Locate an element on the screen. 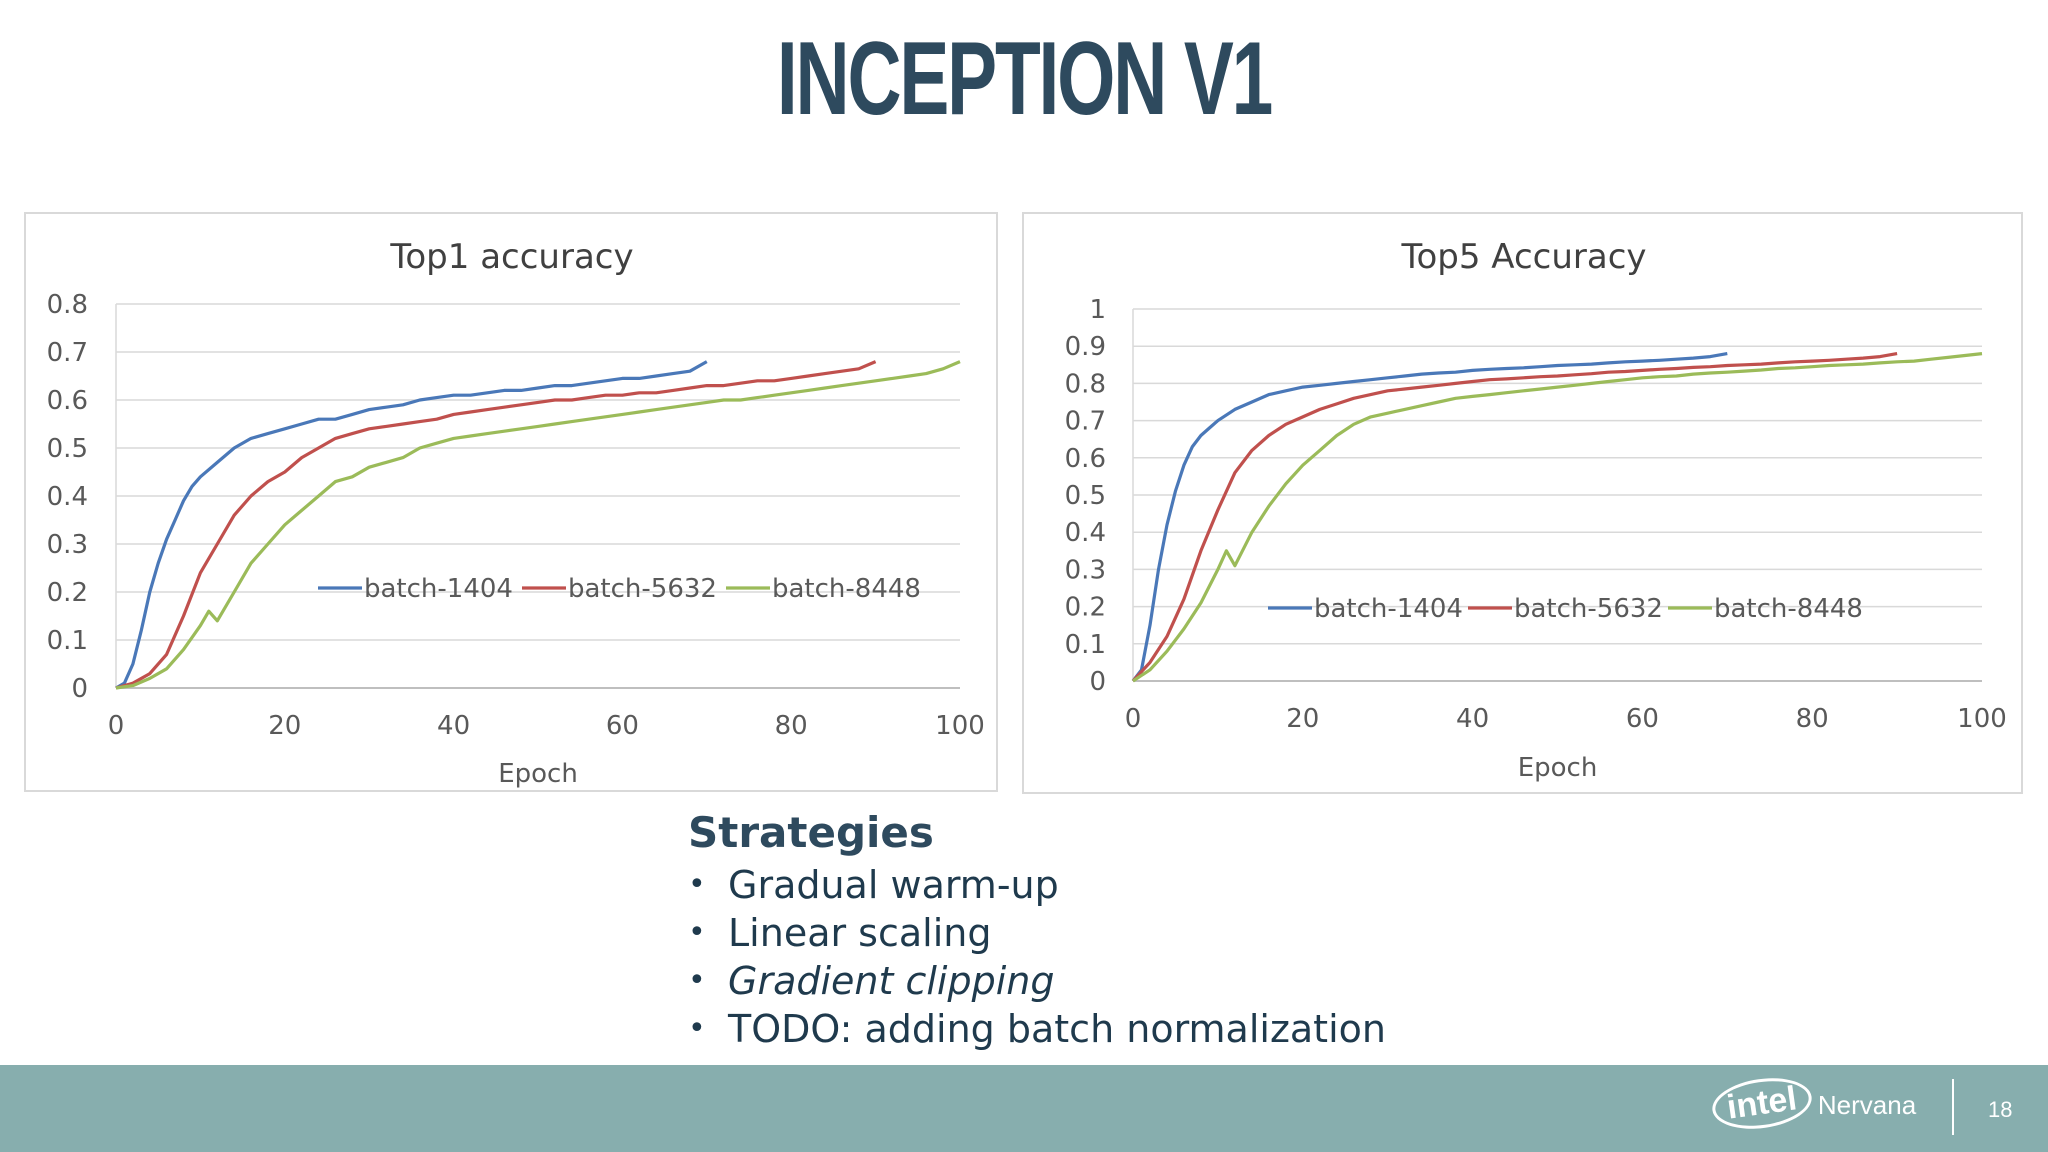 The width and height of the screenshot is (2048, 1152). strategy-item: Gradient clipping is located at coordinates (1037, 981).